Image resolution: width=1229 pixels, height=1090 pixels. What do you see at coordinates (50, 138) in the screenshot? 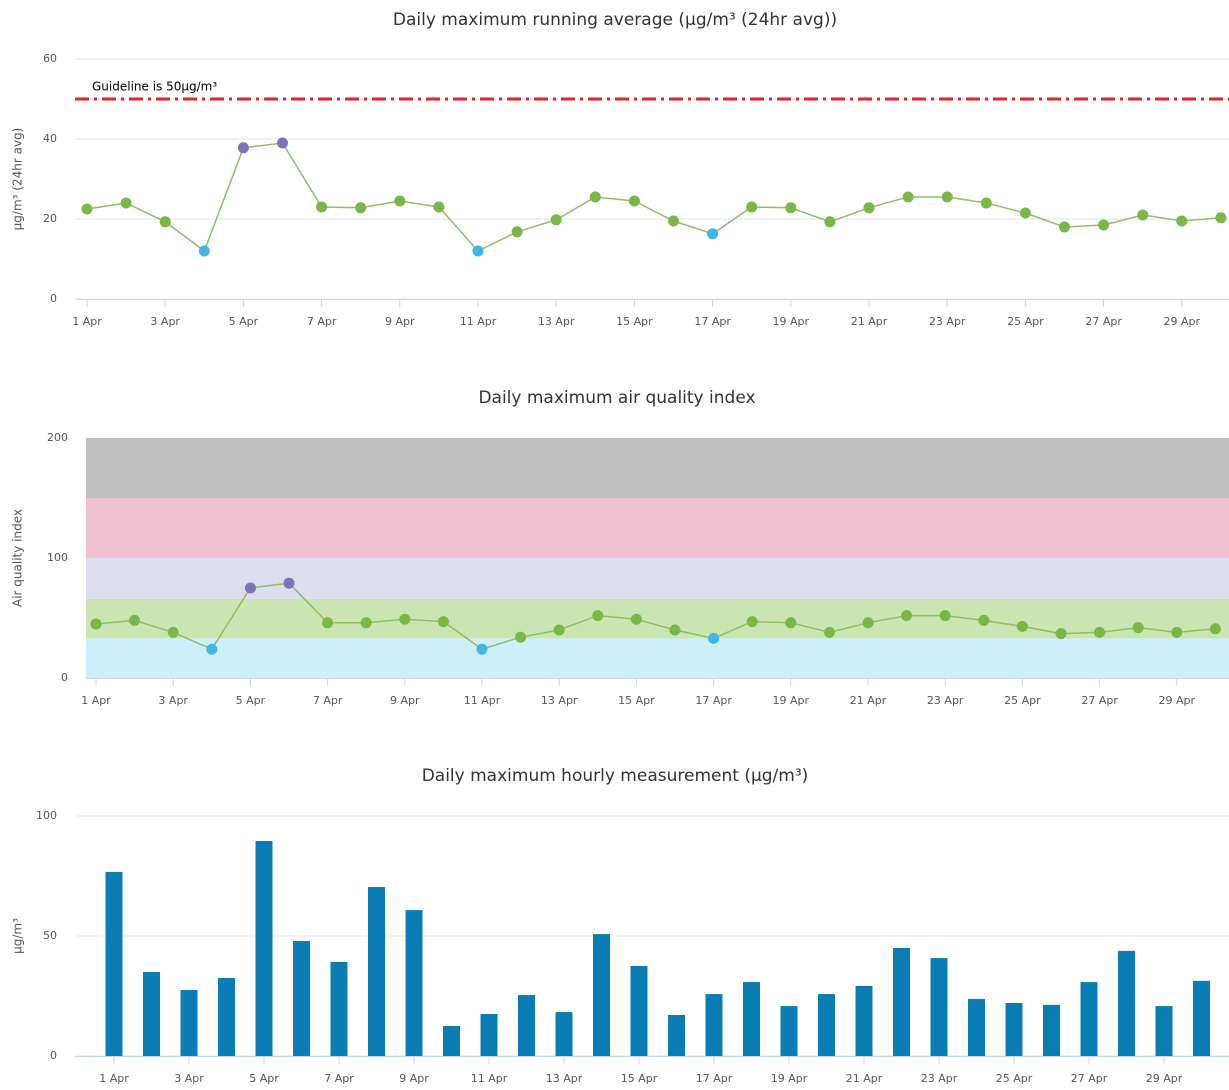
I see `y-tick-label: 40` at bounding box center [50, 138].